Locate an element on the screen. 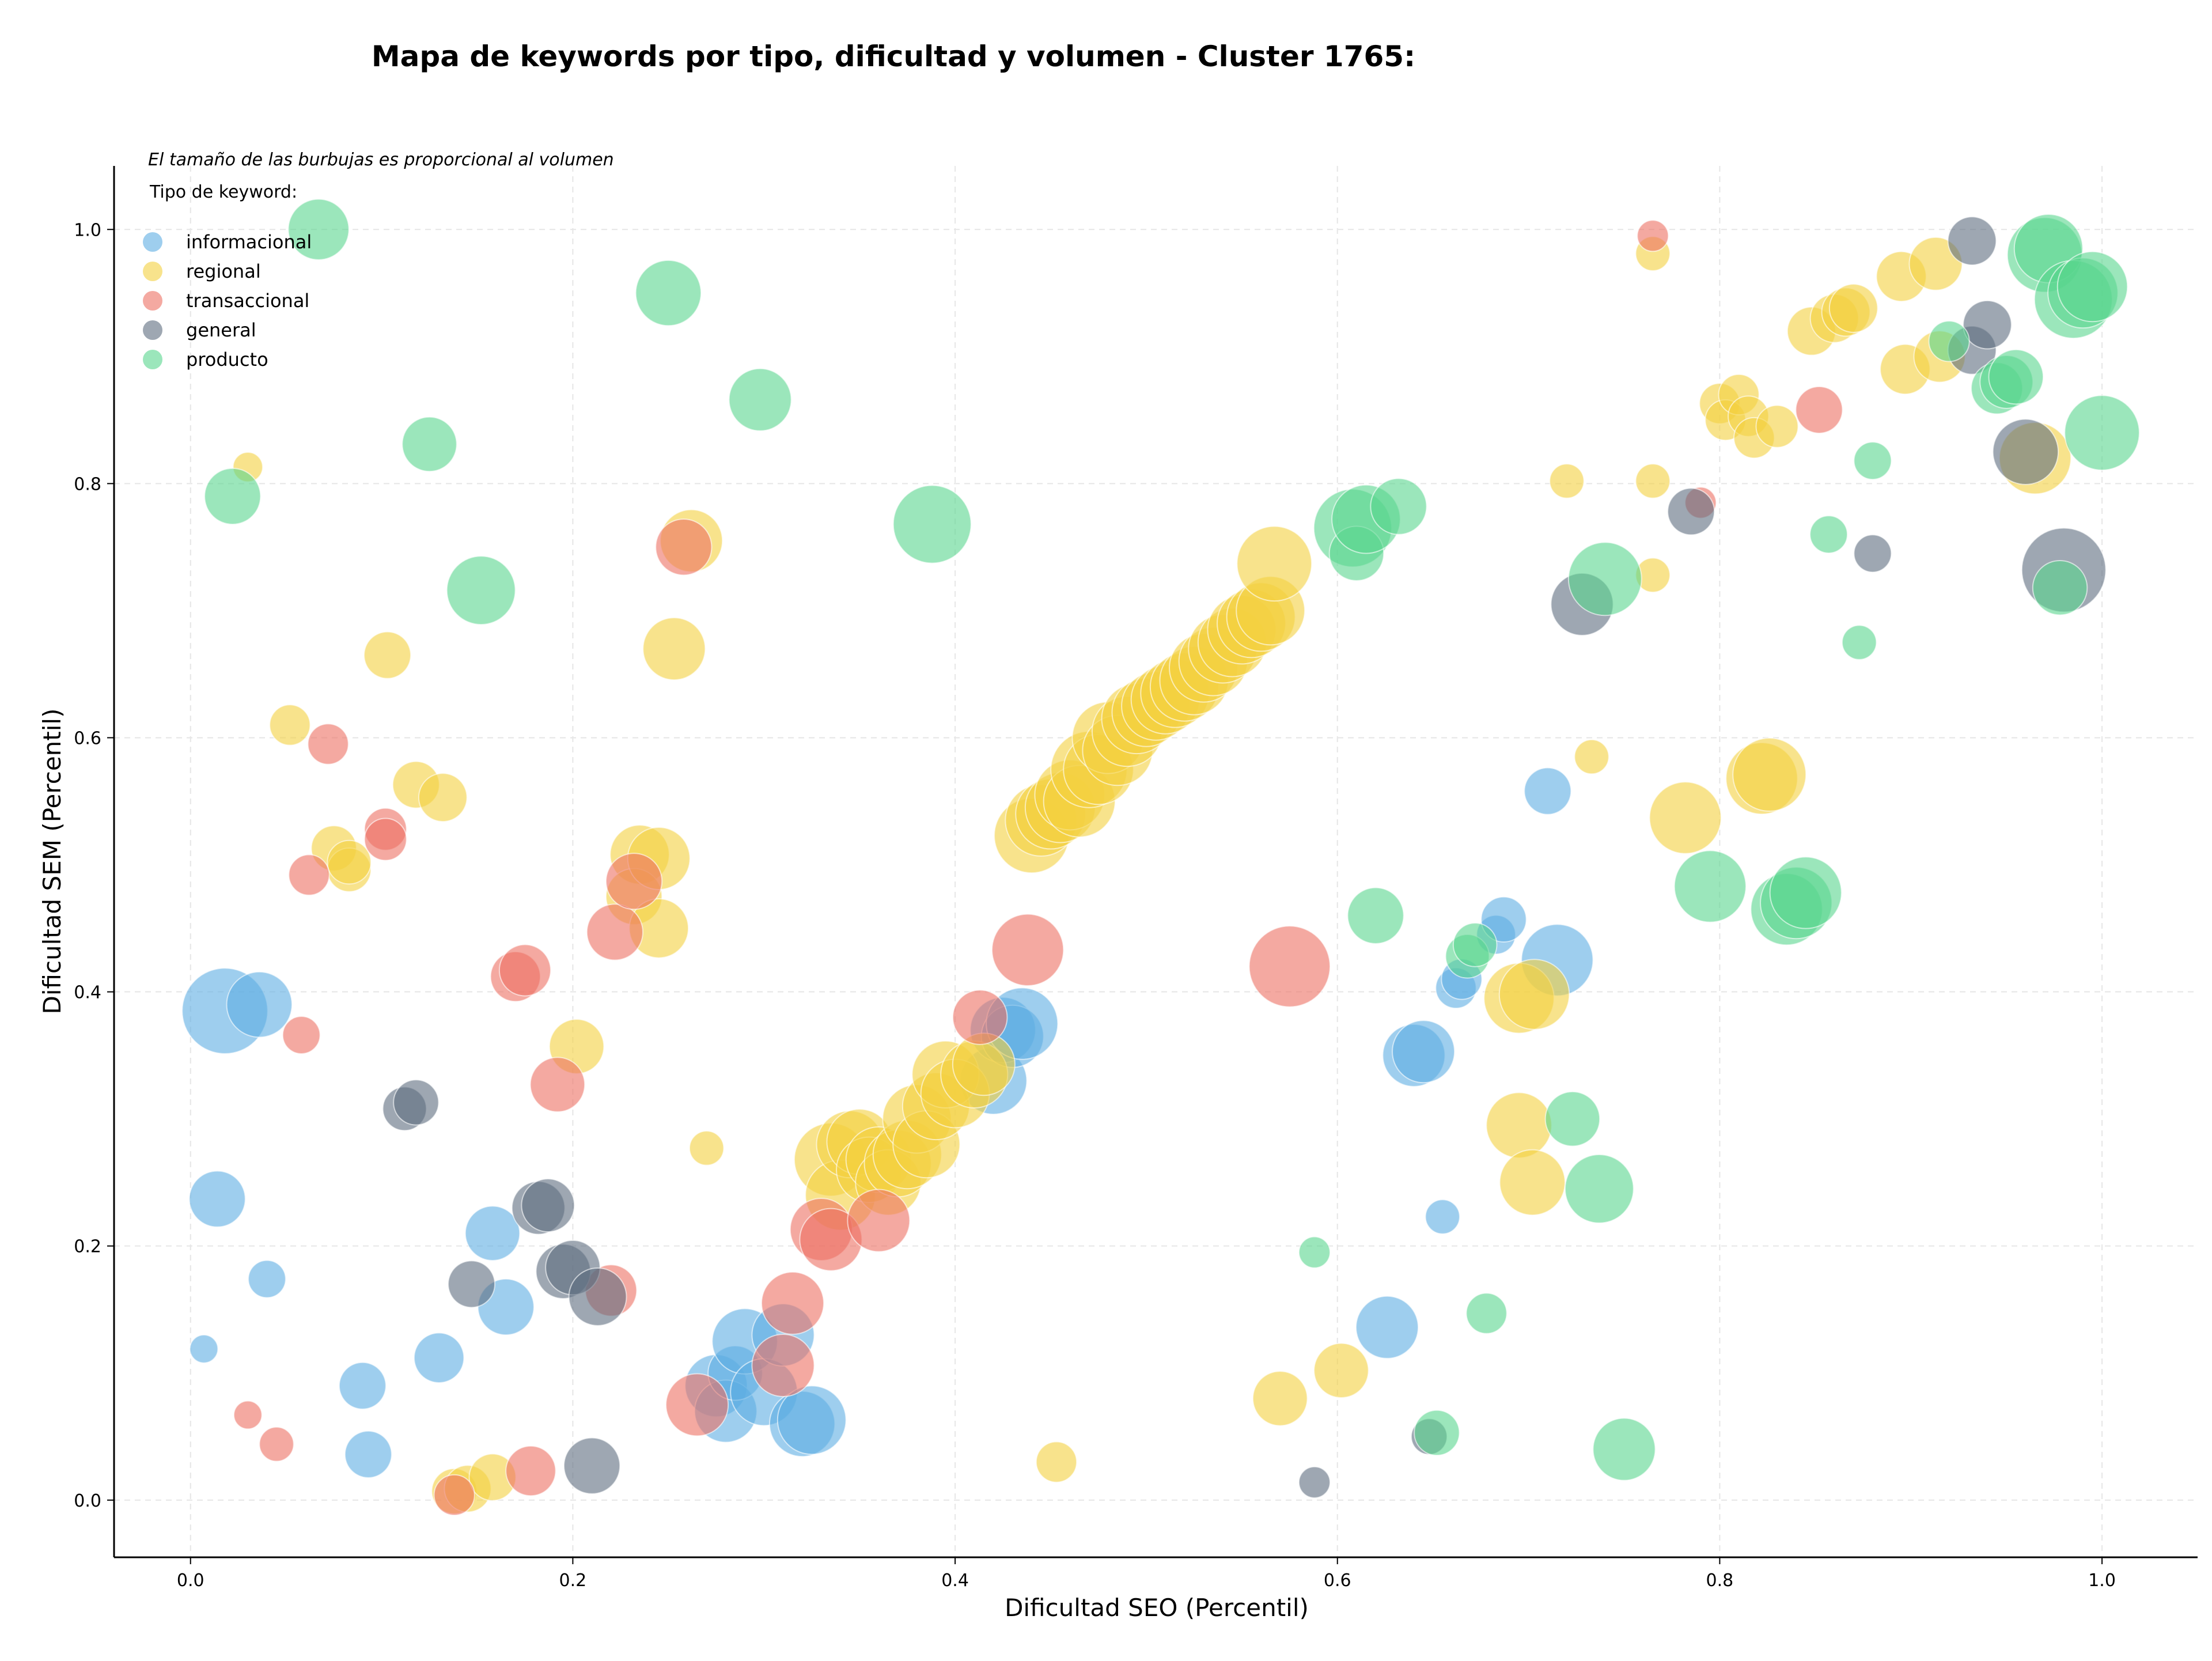 This screenshot has height=1661, width=2212. y-tick-label: 0.0 is located at coordinates (87, 1501).